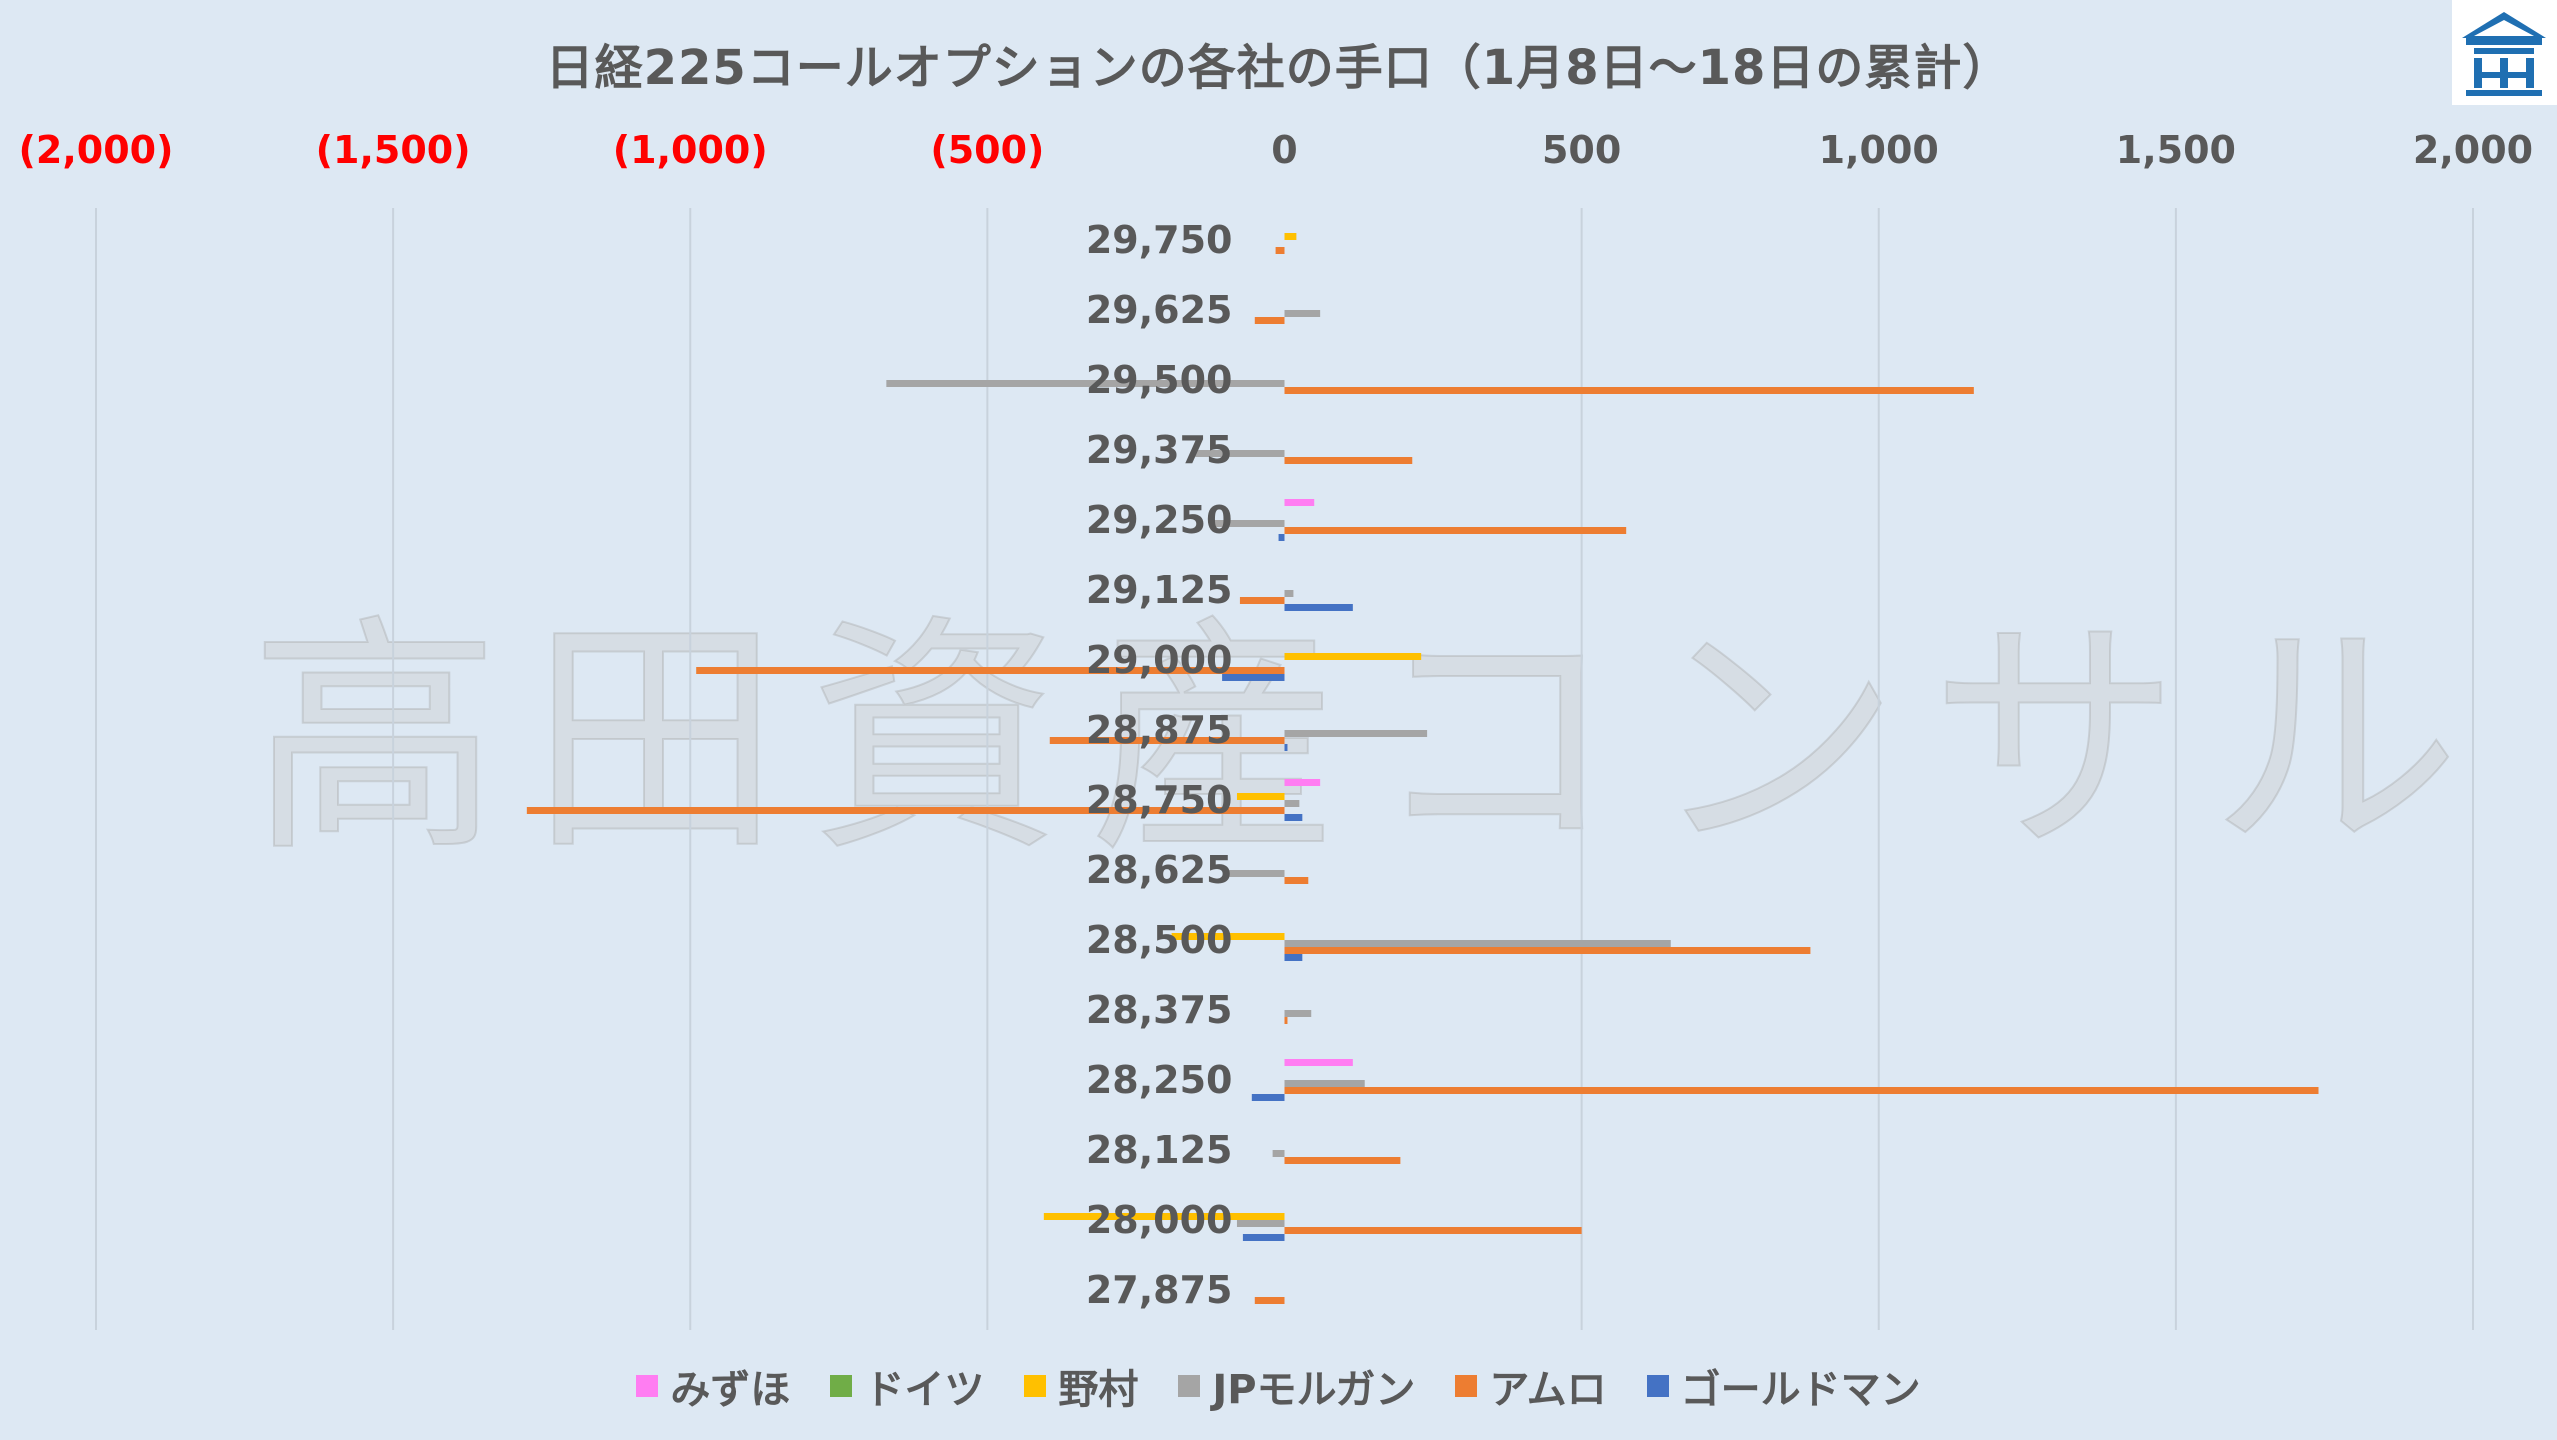 The height and width of the screenshot is (1440, 2557). Describe the element at coordinates (1159, 450) in the screenshot. I see `category-label: 29,375` at that location.